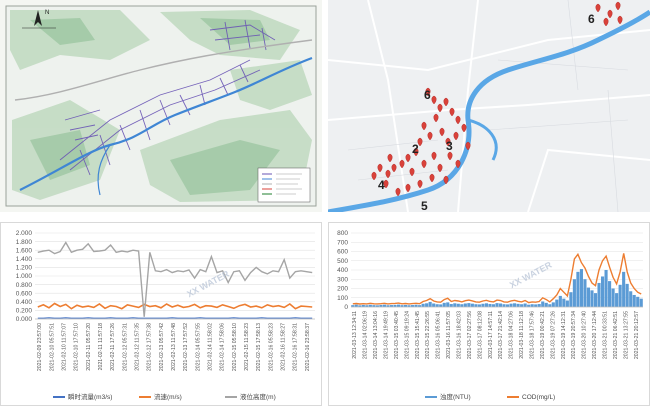 This screenshot has height=406, width=650. Describe the element at coordinates (89, 347) in the screenshot. I see `x-tick-label: 2021-02-11 05:57:20` at that location.